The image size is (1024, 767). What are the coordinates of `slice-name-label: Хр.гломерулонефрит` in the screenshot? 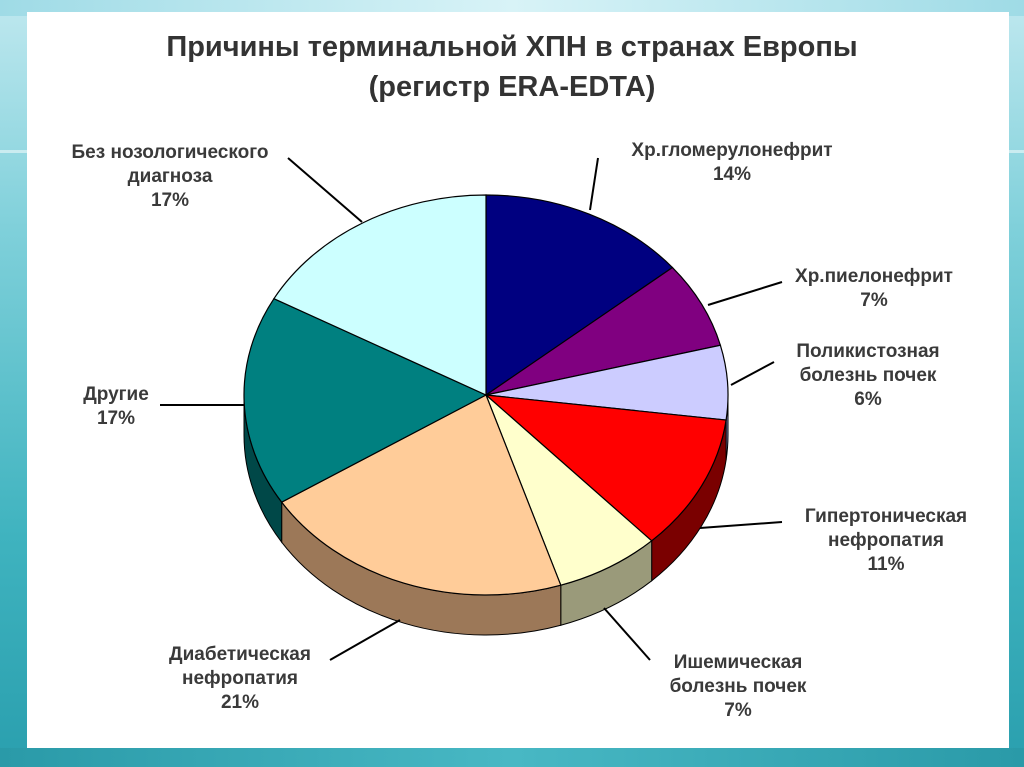 It's located at (731, 150).